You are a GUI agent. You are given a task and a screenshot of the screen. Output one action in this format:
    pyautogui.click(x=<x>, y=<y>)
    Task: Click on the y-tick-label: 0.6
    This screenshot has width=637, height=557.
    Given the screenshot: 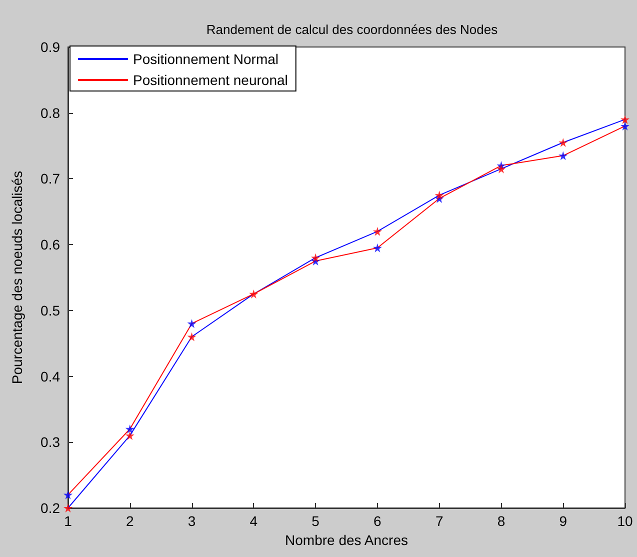 What is the action you would take?
    pyautogui.click(x=50, y=244)
    